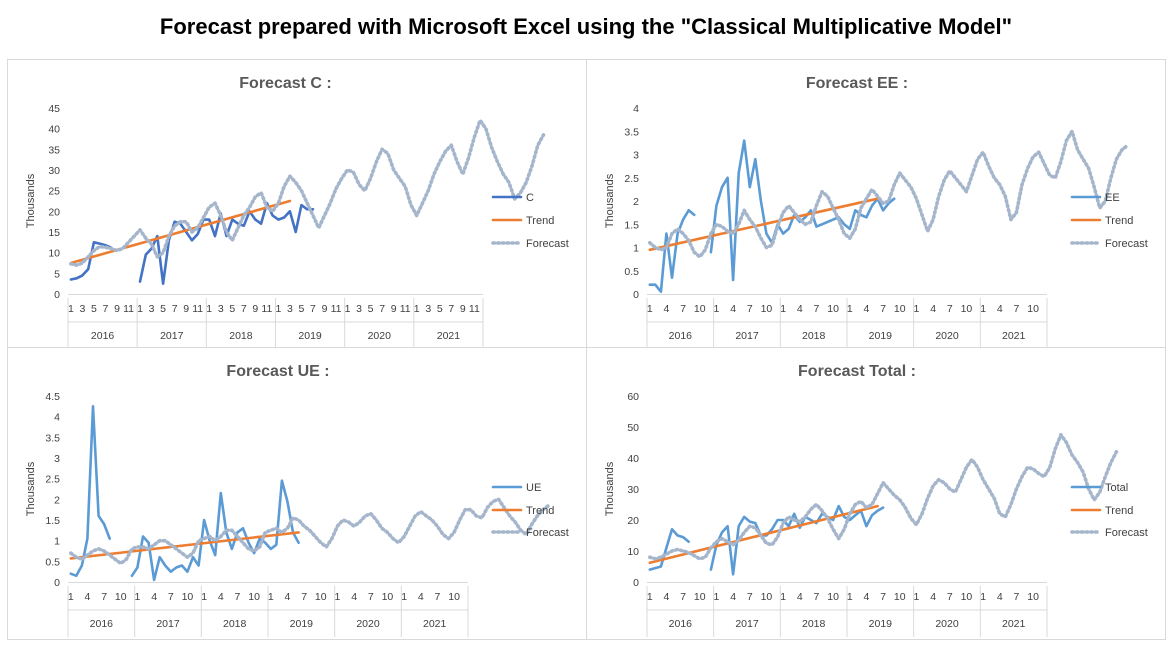 This screenshot has height=645, width=1172. Describe the element at coordinates (633, 552) in the screenshot. I see `y-tick-label: 10` at that location.